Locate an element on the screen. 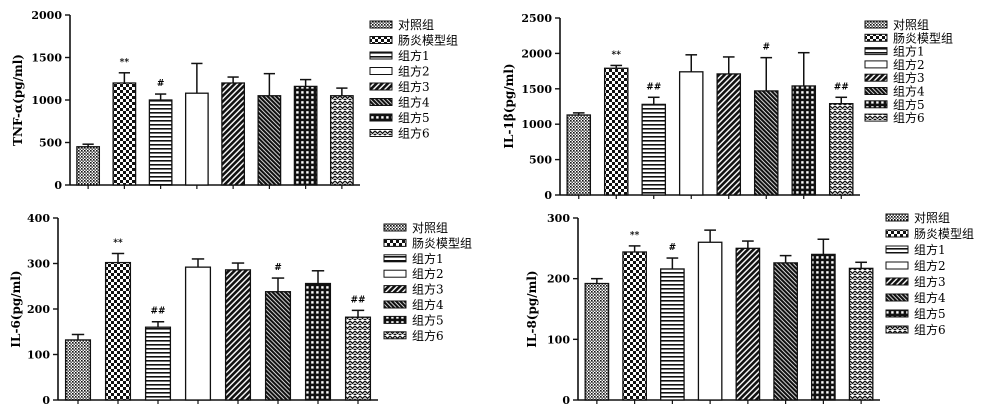  y-tick-label: 2500 is located at coordinates (536, 18).